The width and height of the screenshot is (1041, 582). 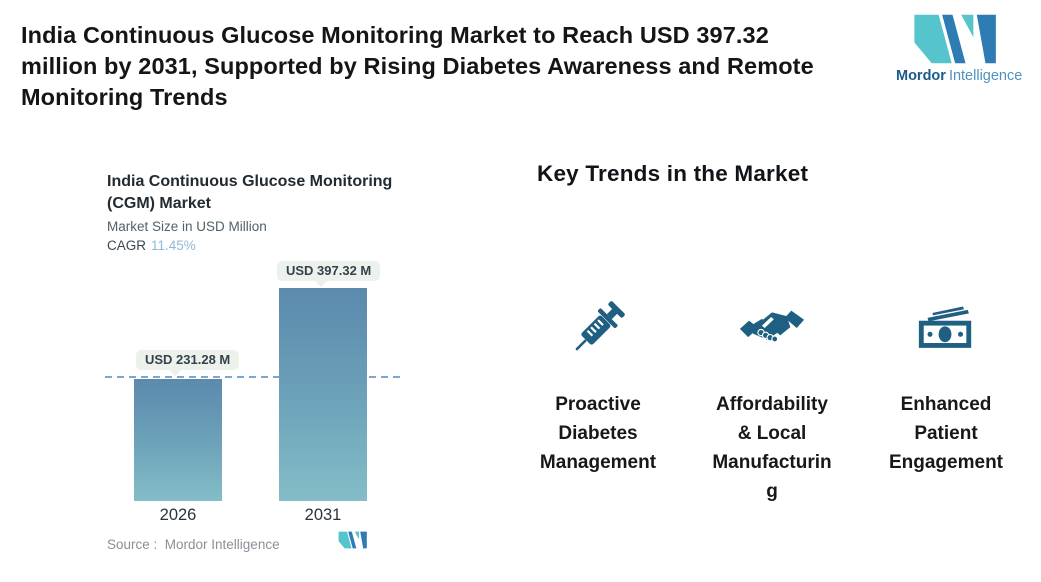 I want to click on cagr-row: CAGR 11.45%, so click(x=267, y=245).